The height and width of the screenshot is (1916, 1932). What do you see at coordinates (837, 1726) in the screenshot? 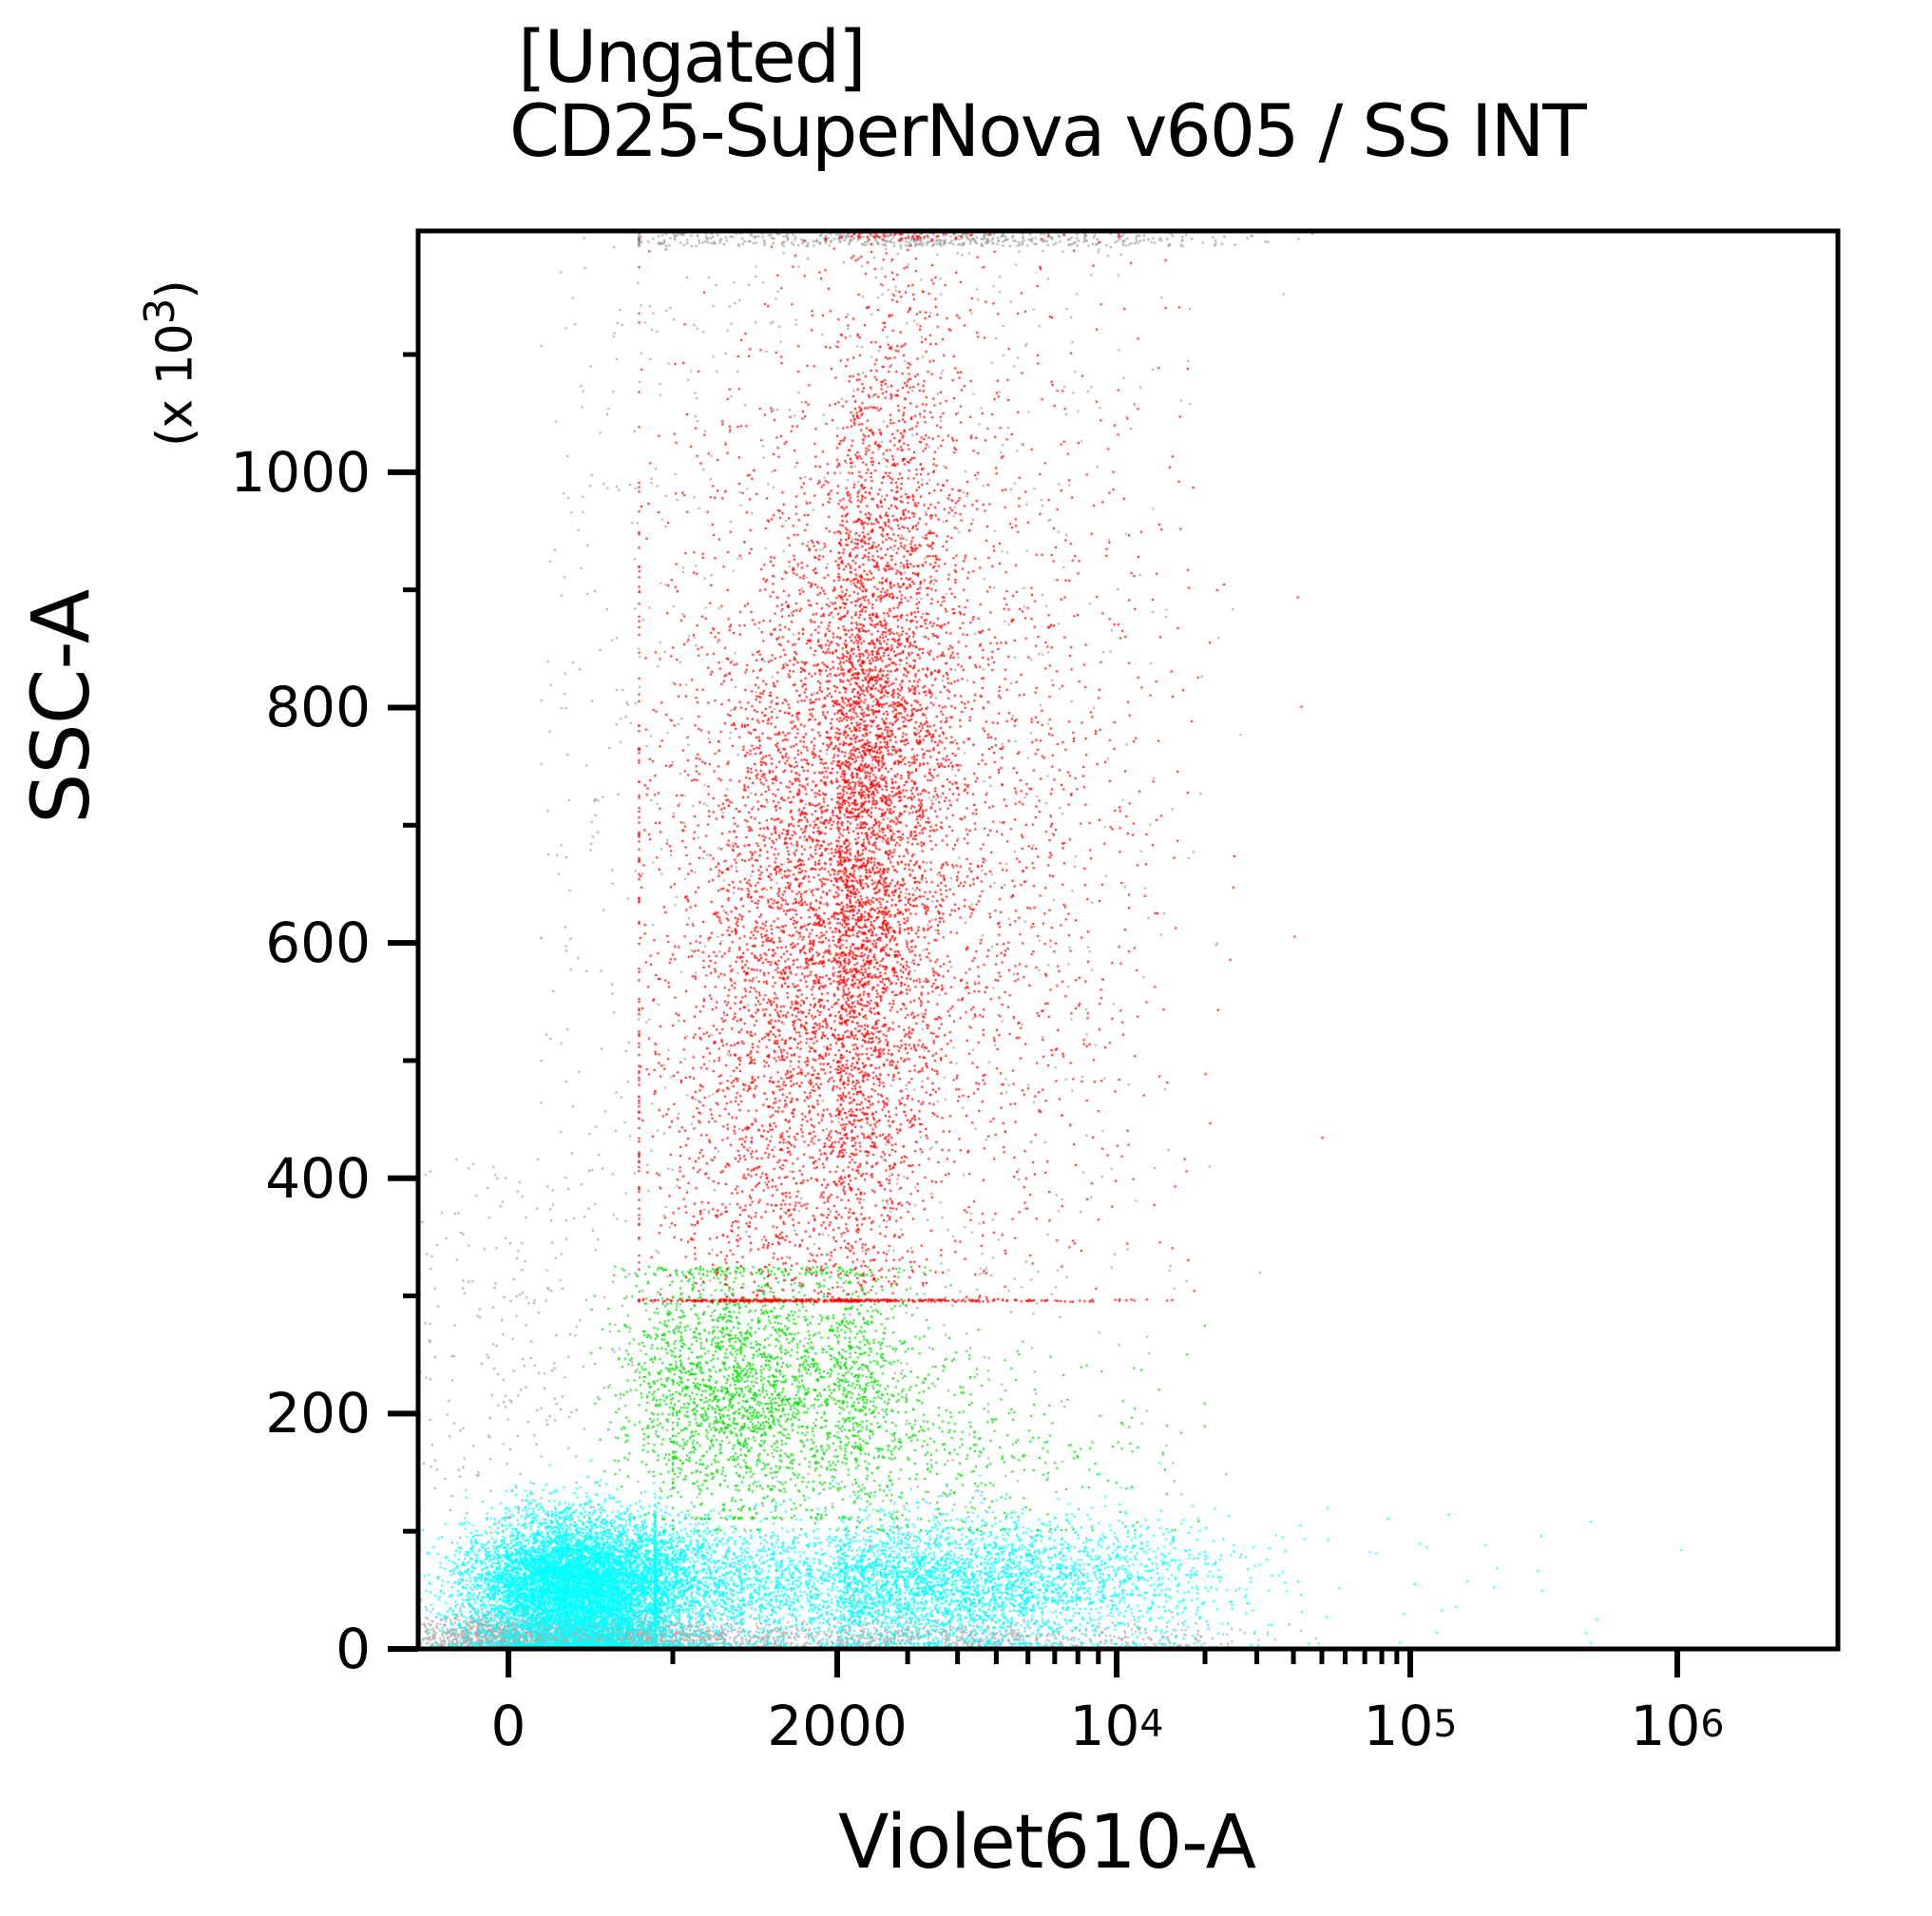
I see `x-tick-label: 2000` at bounding box center [837, 1726].